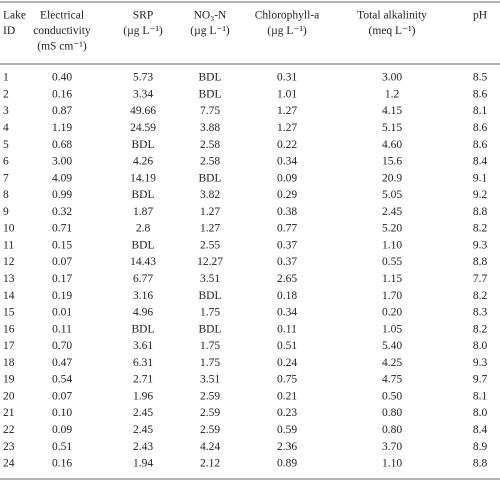  I want to click on table-cell: 7.75, so click(210, 111).